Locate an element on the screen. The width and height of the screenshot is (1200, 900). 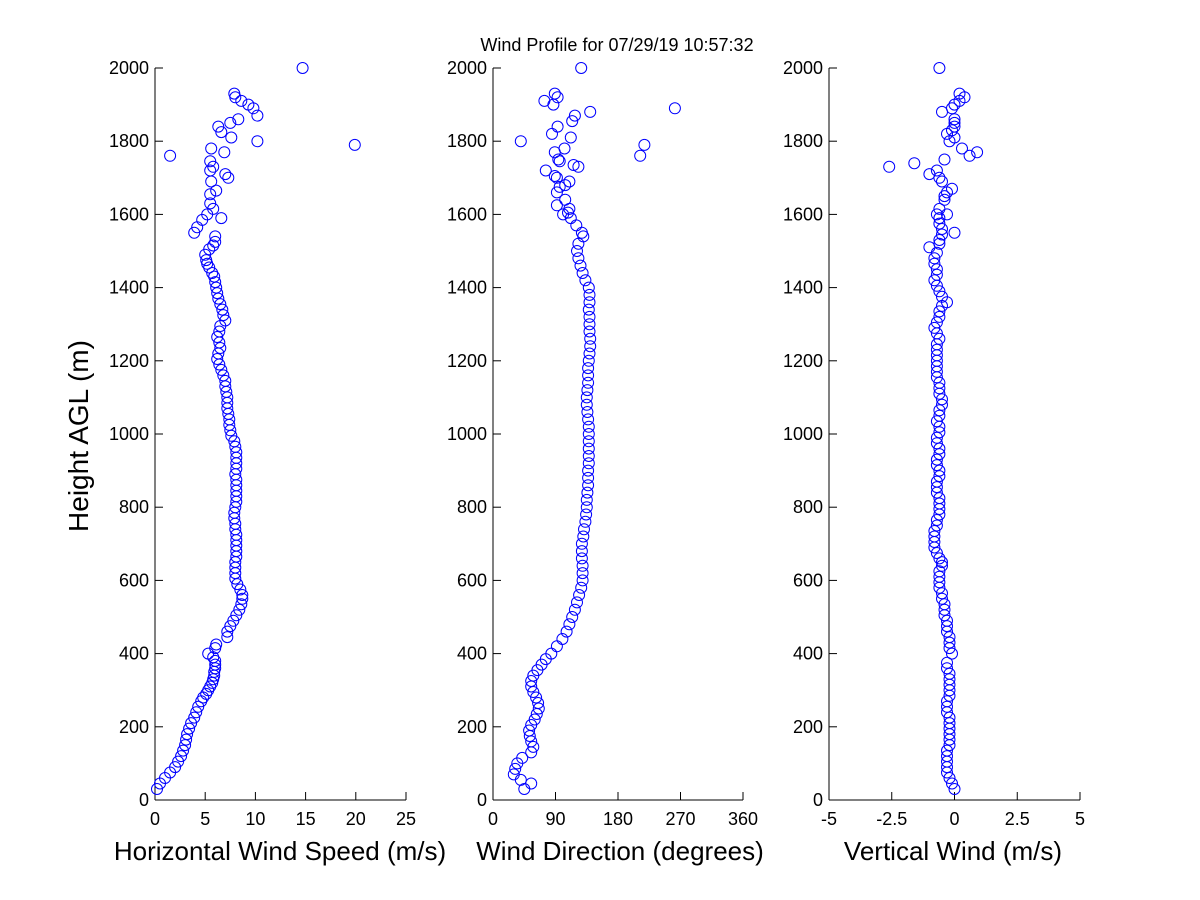
direction-ytick-label: 0 is located at coordinates (482, 800).